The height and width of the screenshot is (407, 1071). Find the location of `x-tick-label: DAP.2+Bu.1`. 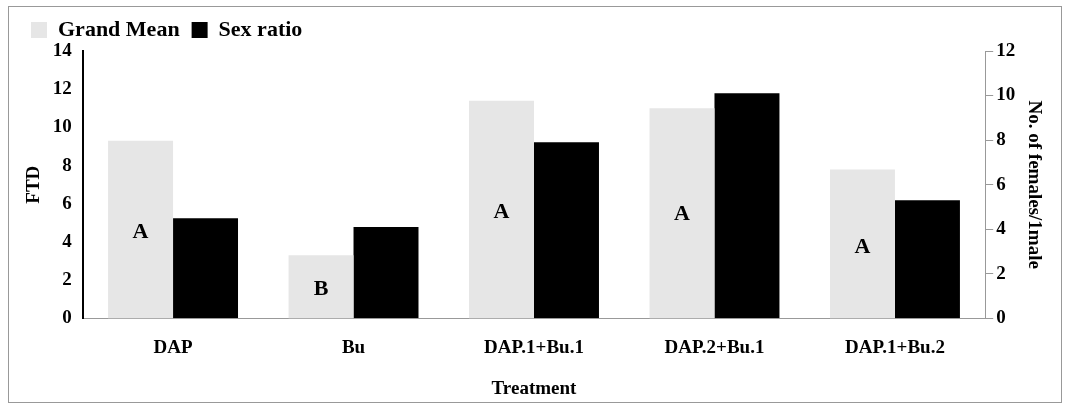

x-tick-label: DAP.2+Bu.1 is located at coordinates (714, 346).